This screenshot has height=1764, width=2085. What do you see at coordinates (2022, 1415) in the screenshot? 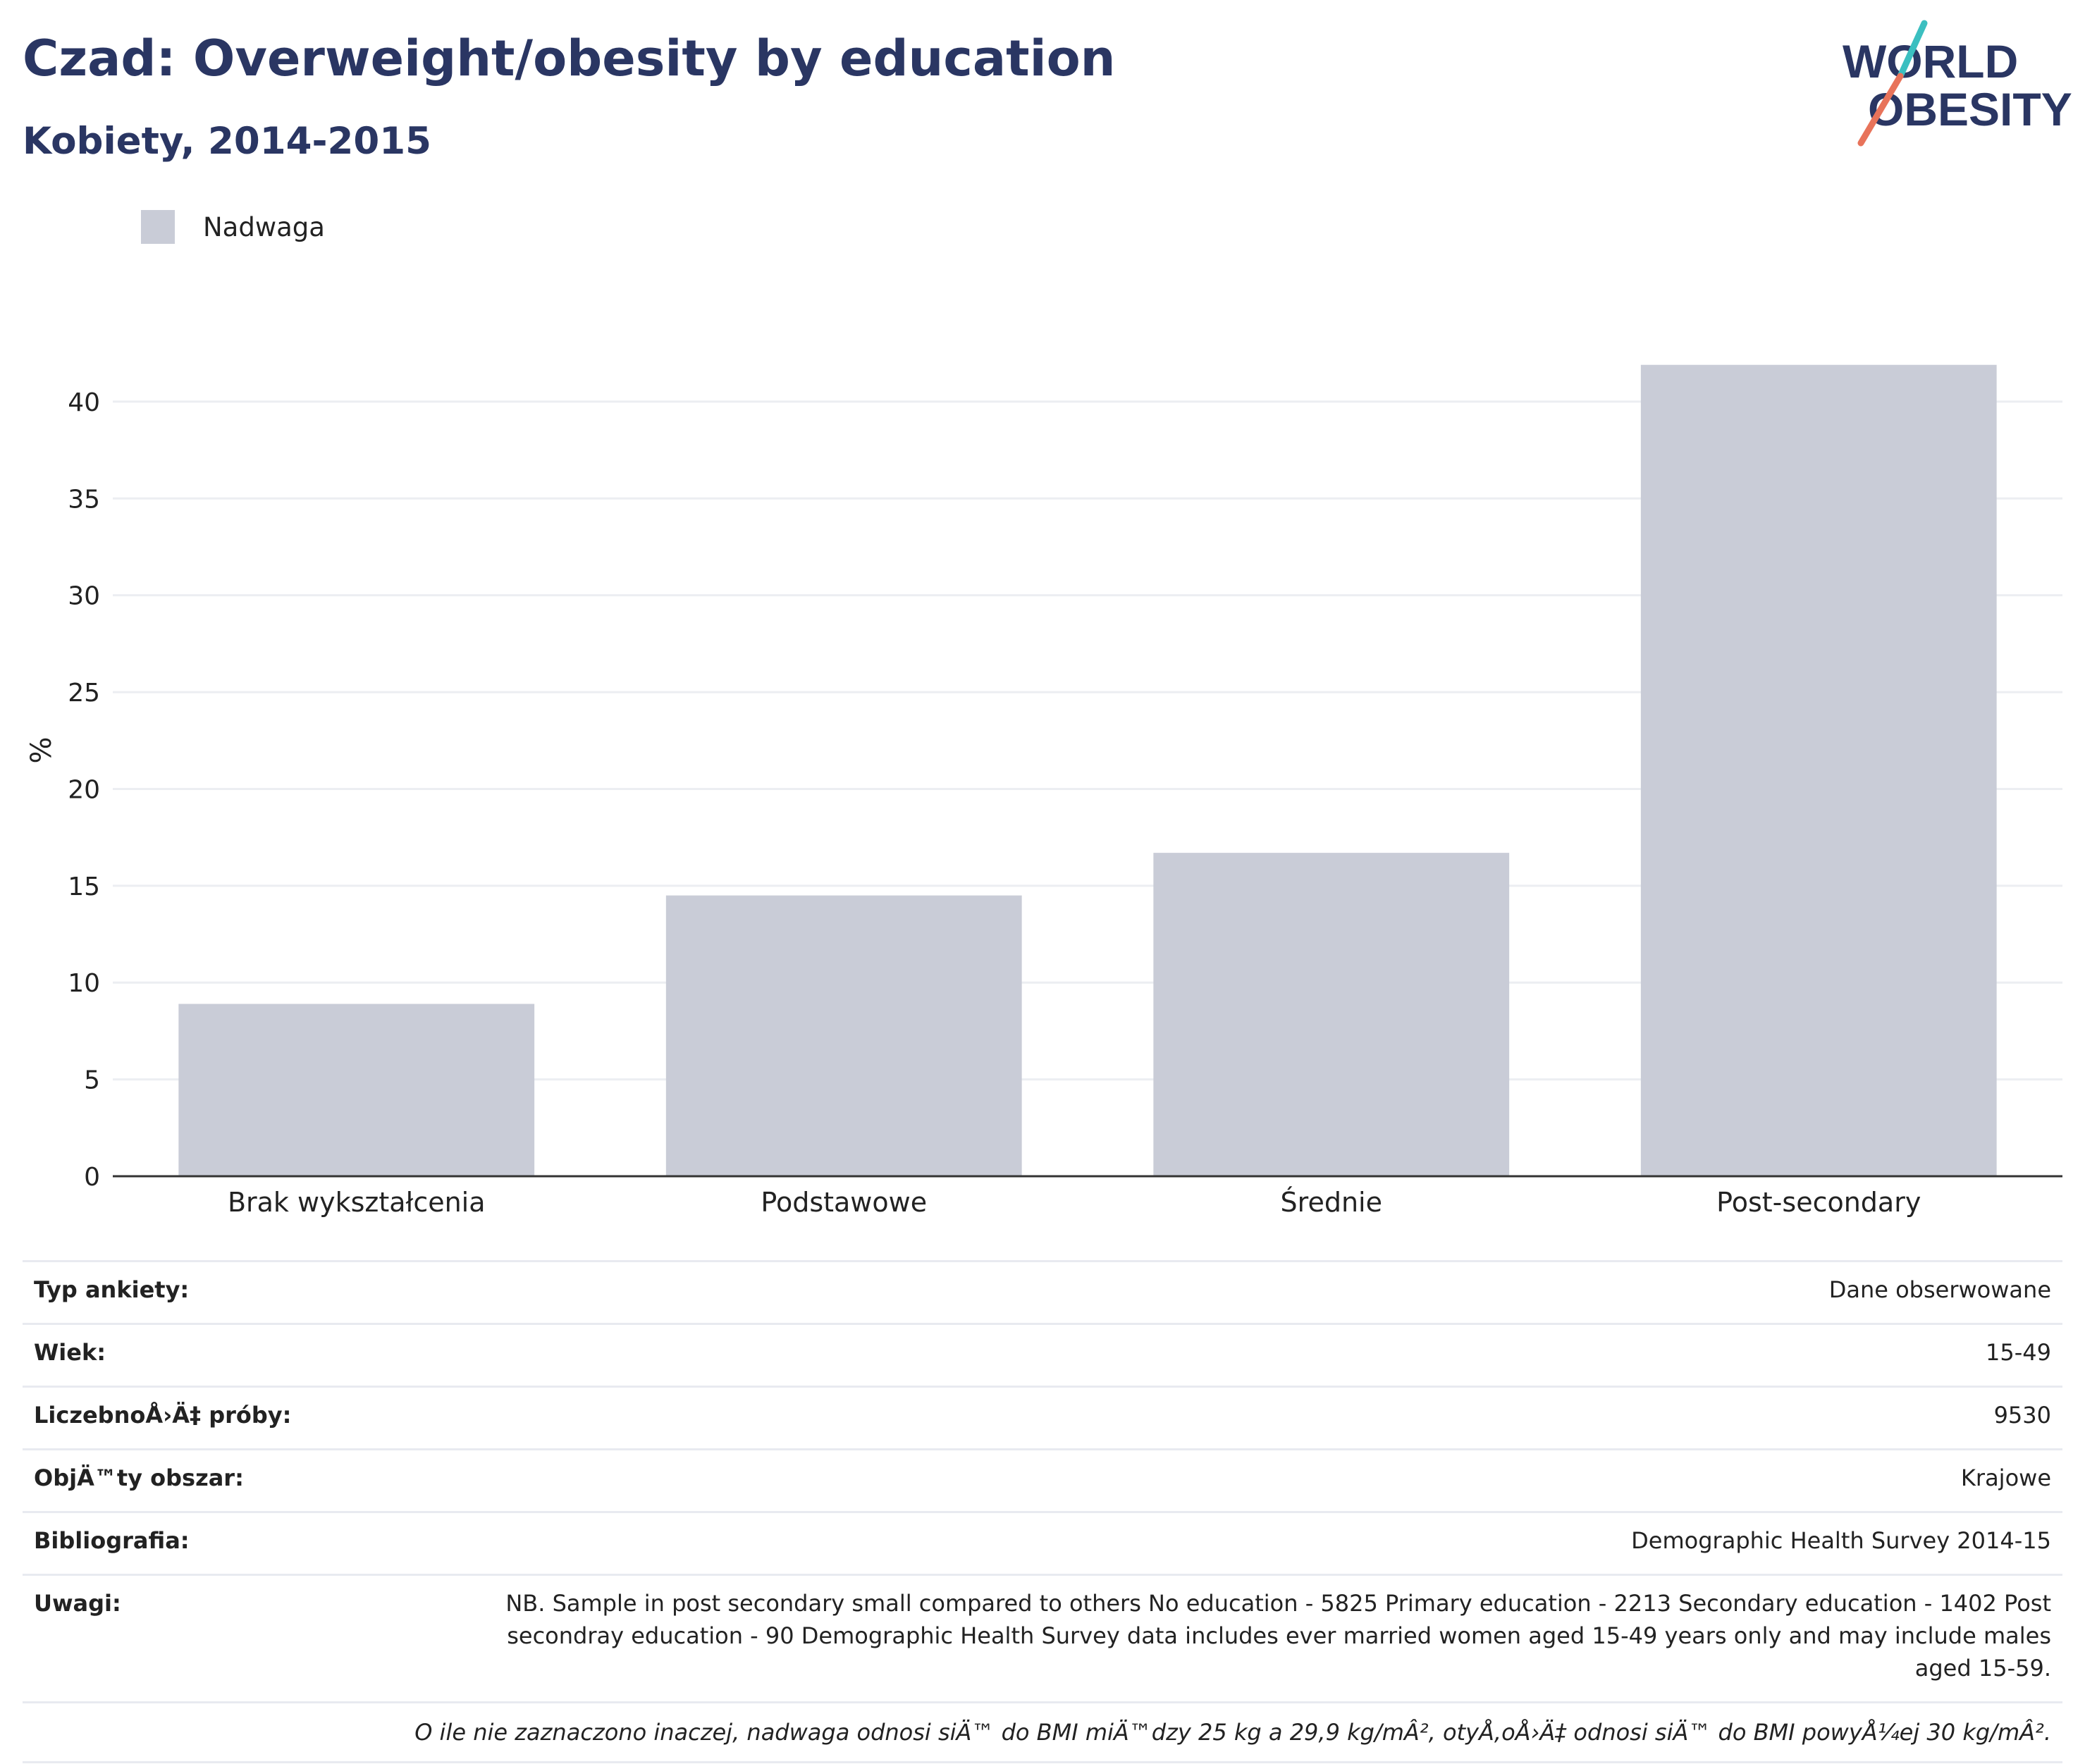
I see `info-value: 9530` at bounding box center [2022, 1415].